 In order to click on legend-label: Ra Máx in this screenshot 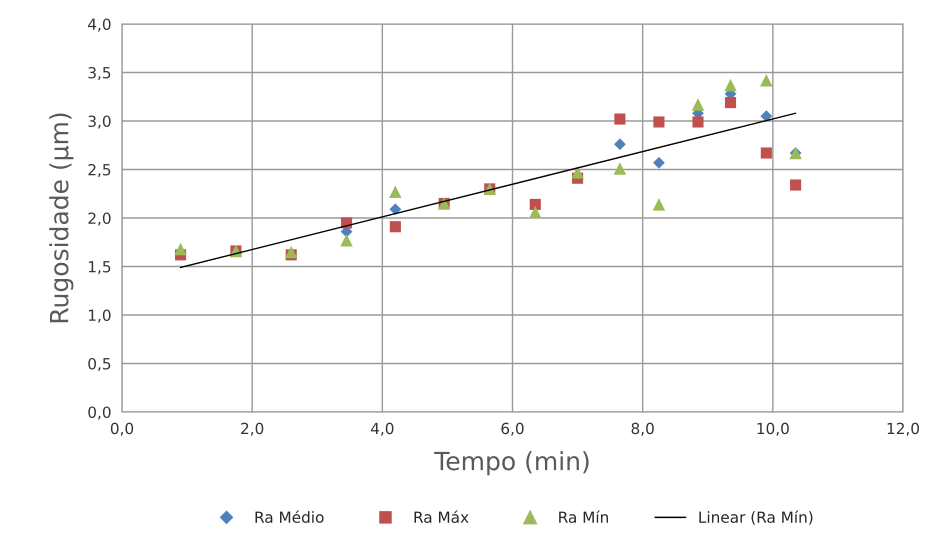, I will do `click(441, 516)`.